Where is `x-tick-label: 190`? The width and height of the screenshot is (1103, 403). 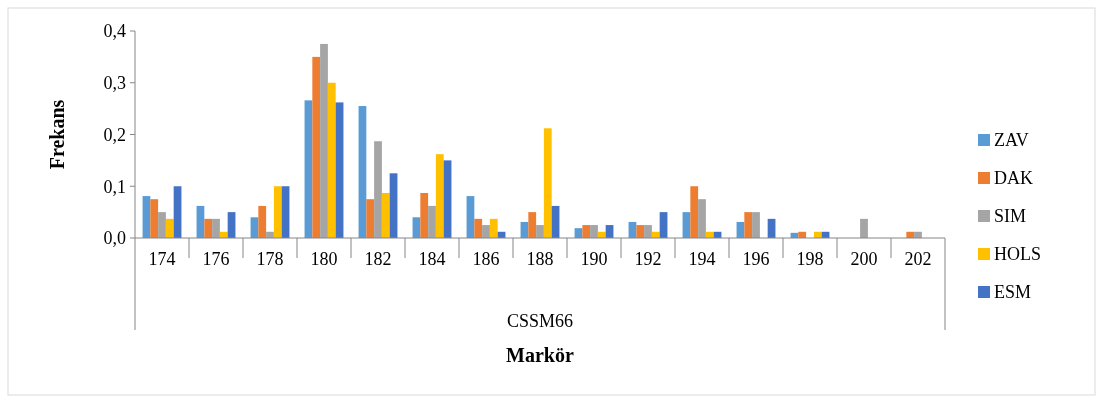
x-tick-label: 190 is located at coordinates (594, 259).